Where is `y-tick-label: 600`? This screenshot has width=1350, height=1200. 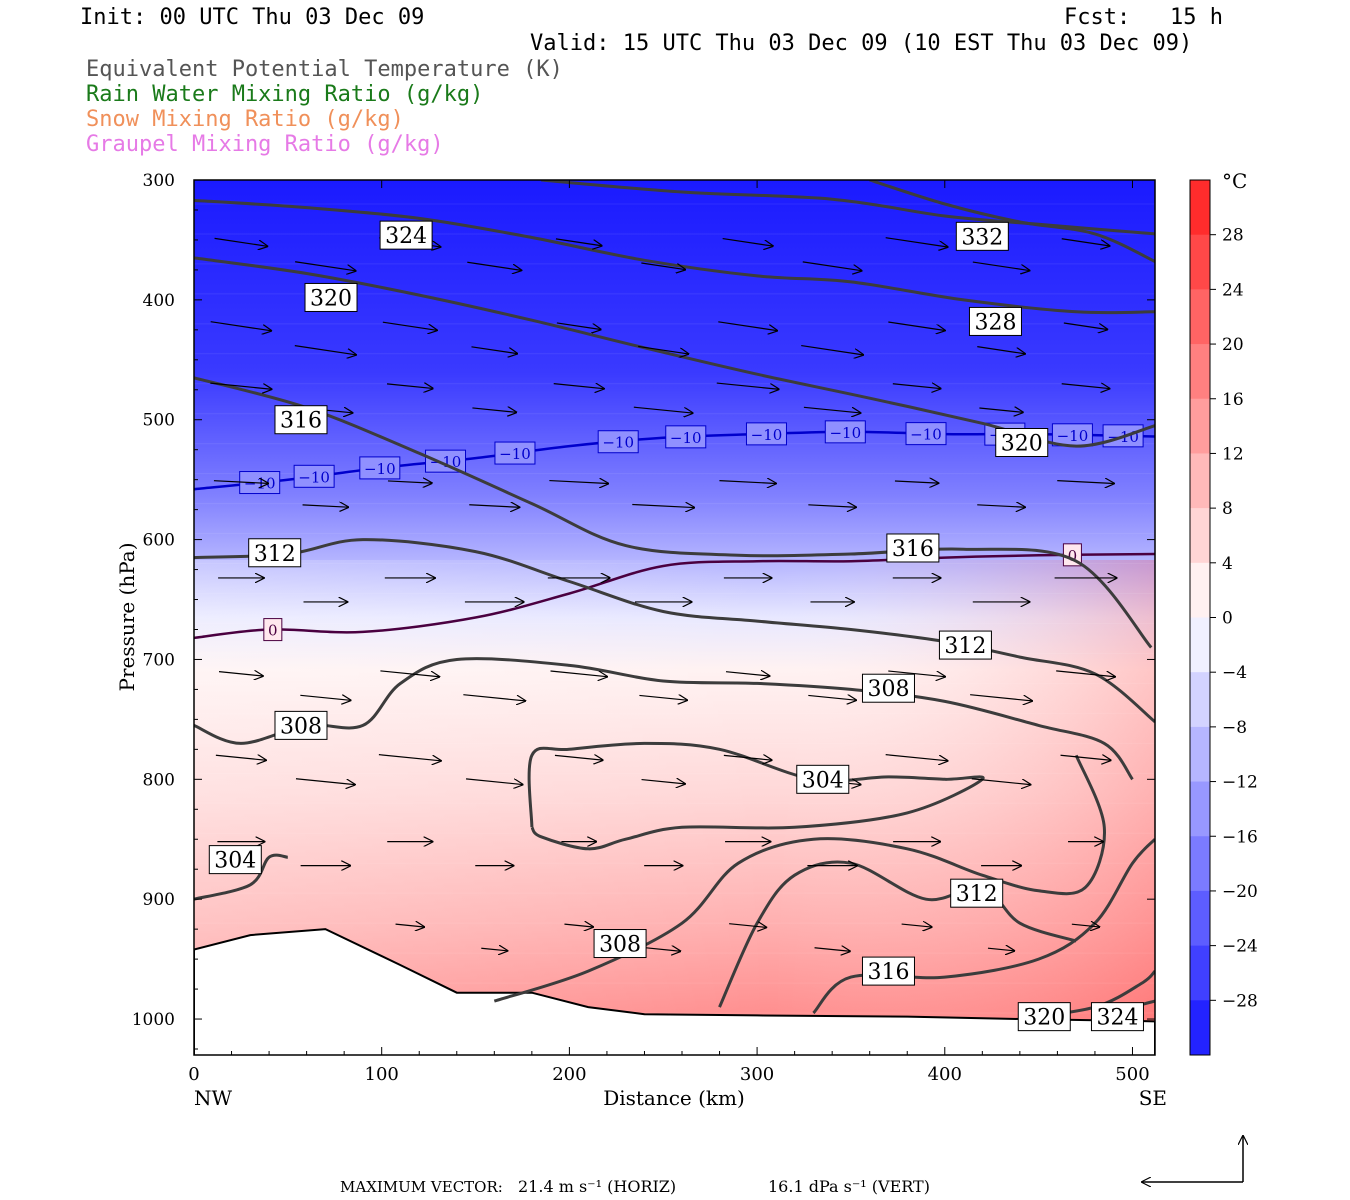 y-tick-label: 600 is located at coordinates (159, 541).